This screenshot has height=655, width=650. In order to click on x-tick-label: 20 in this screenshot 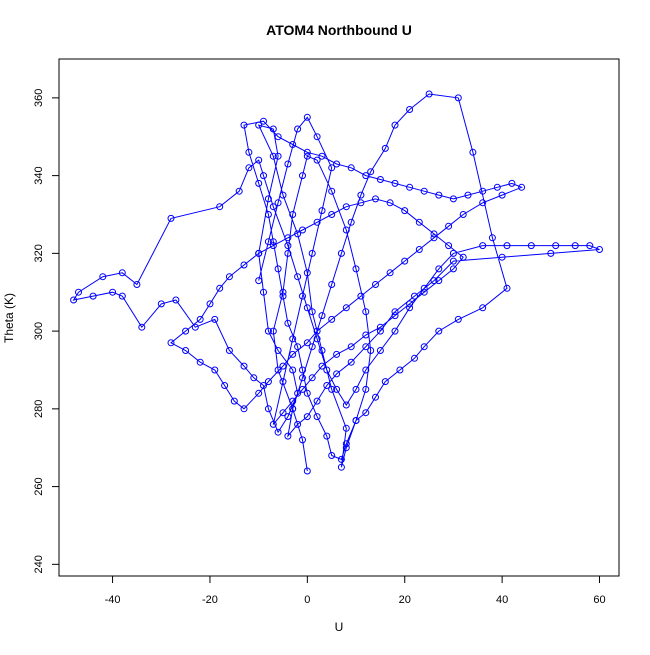, I will do `click(405, 600)`.